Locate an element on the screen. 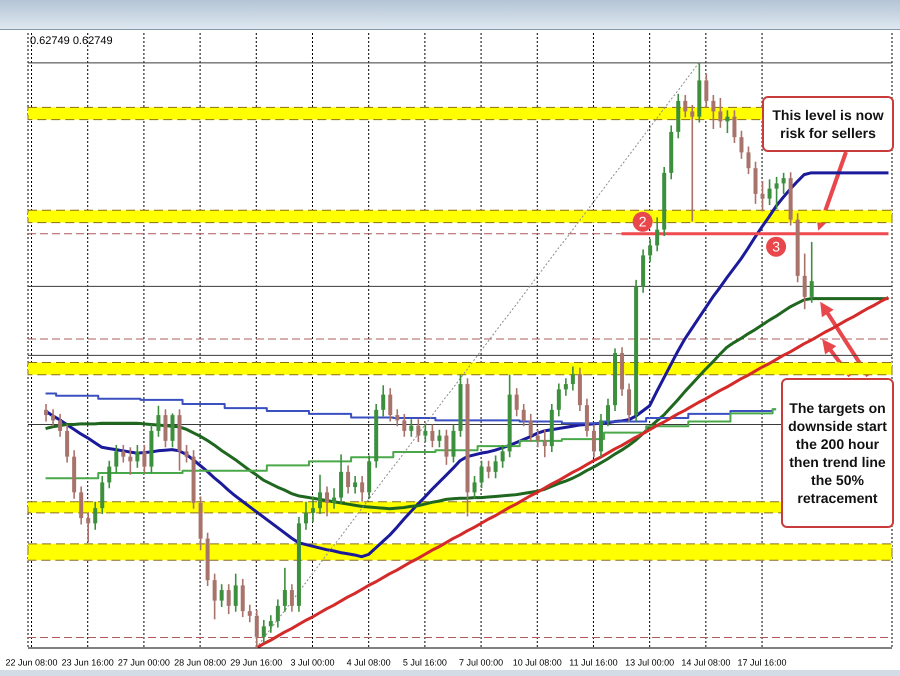  annotation: This level is now risk for sellers is located at coordinates (828, 124).